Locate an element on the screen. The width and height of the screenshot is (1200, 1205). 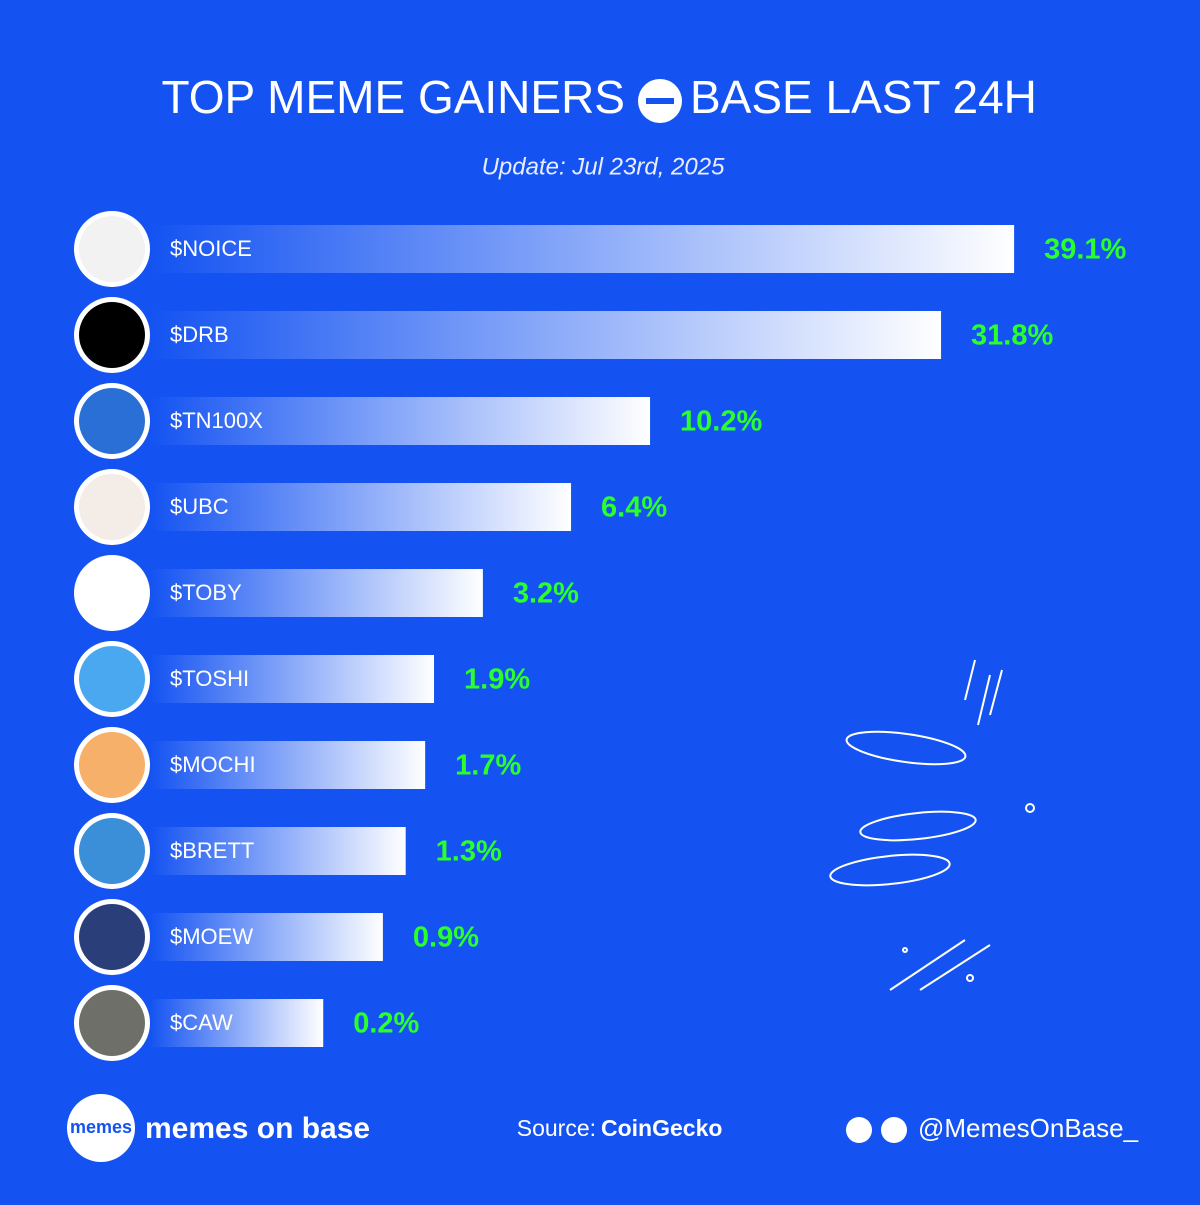
value-label: 31.8% is located at coordinates (1012, 336).